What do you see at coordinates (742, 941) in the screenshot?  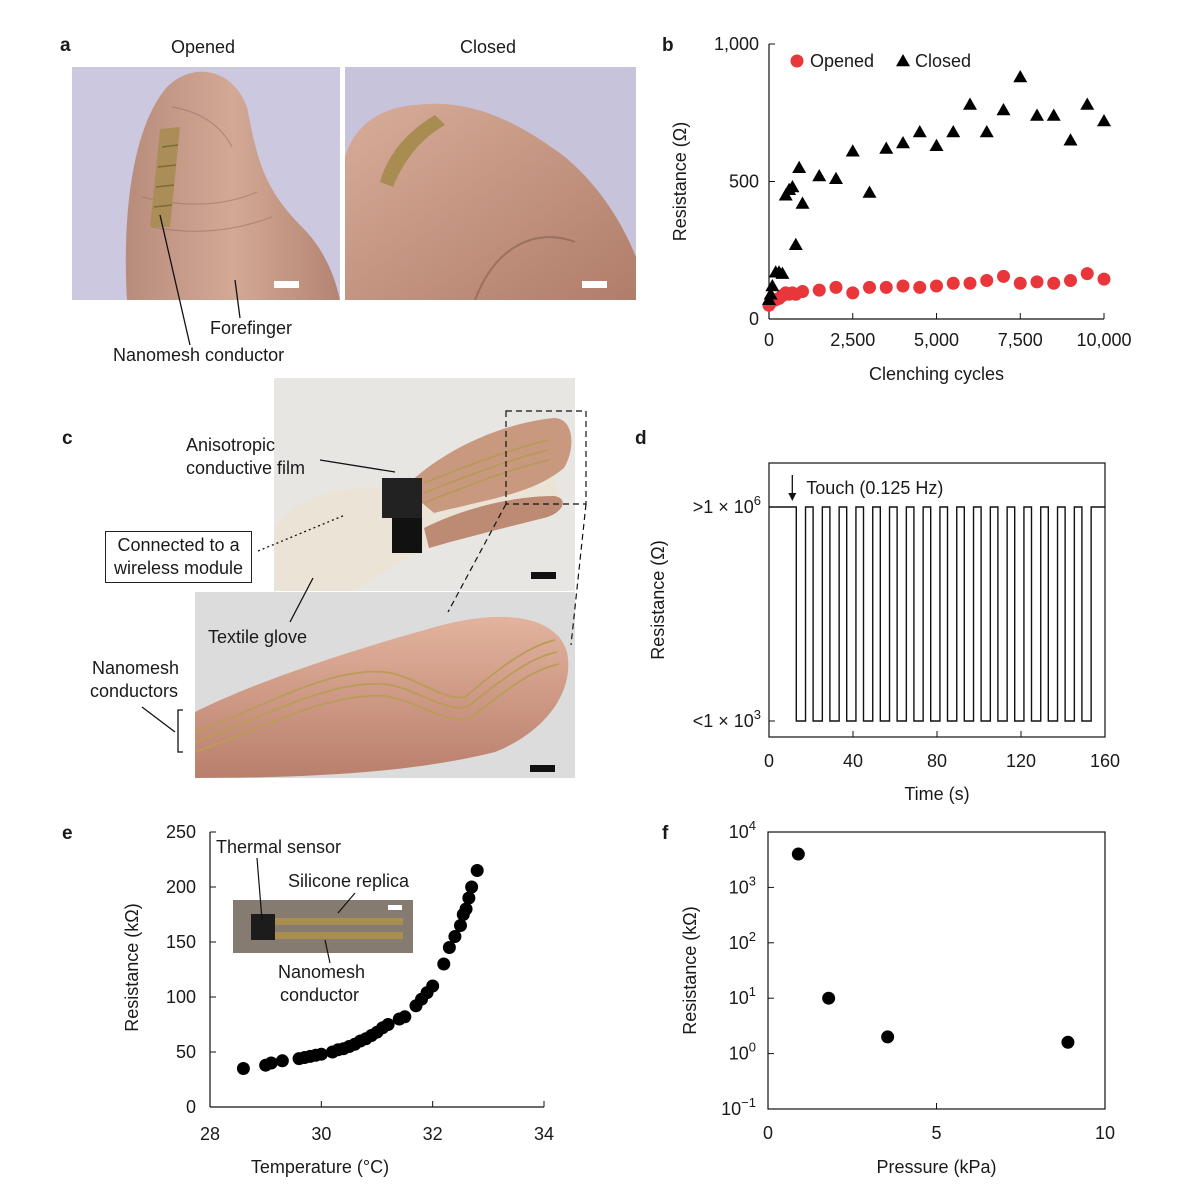 I see `chart-f-ytick-label: 10²` at bounding box center [742, 941].